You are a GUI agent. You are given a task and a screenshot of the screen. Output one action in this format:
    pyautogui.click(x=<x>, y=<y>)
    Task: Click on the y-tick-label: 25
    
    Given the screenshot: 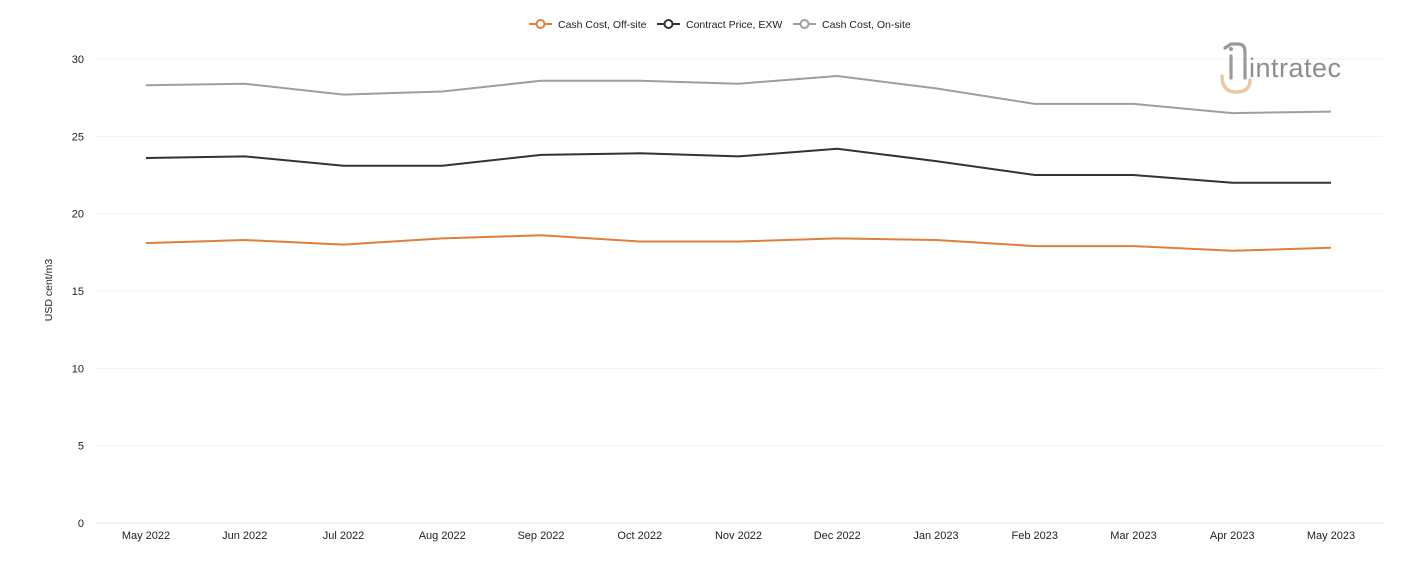 What is the action you would take?
    pyautogui.click(x=78, y=137)
    